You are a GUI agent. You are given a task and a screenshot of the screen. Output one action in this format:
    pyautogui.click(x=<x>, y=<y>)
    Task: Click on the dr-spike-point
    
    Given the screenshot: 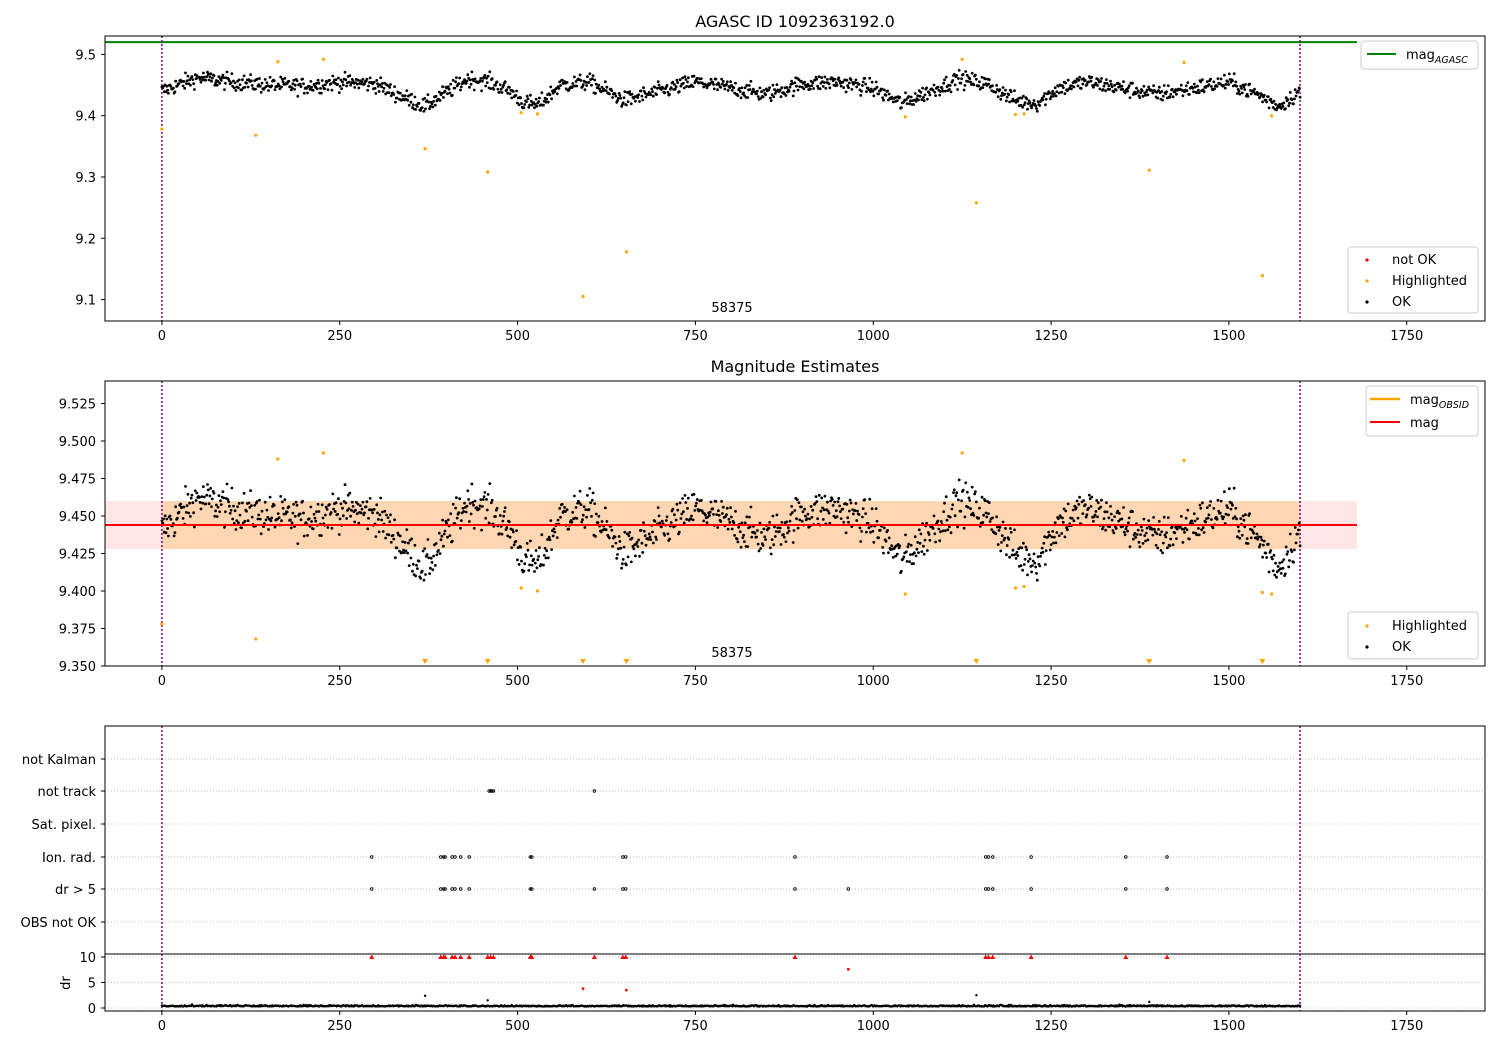 What is the action you would take?
    pyautogui.click(x=1149, y=1002)
    